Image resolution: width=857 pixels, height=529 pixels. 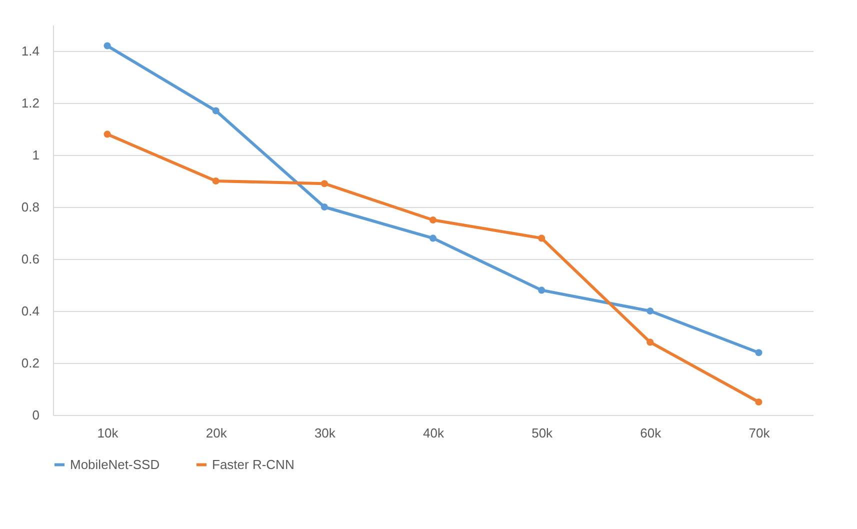 What do you see at coordinates (30, 51) in the screenshot?
I see `y-tick-label: 1.4` at bounding box center [30, 51].